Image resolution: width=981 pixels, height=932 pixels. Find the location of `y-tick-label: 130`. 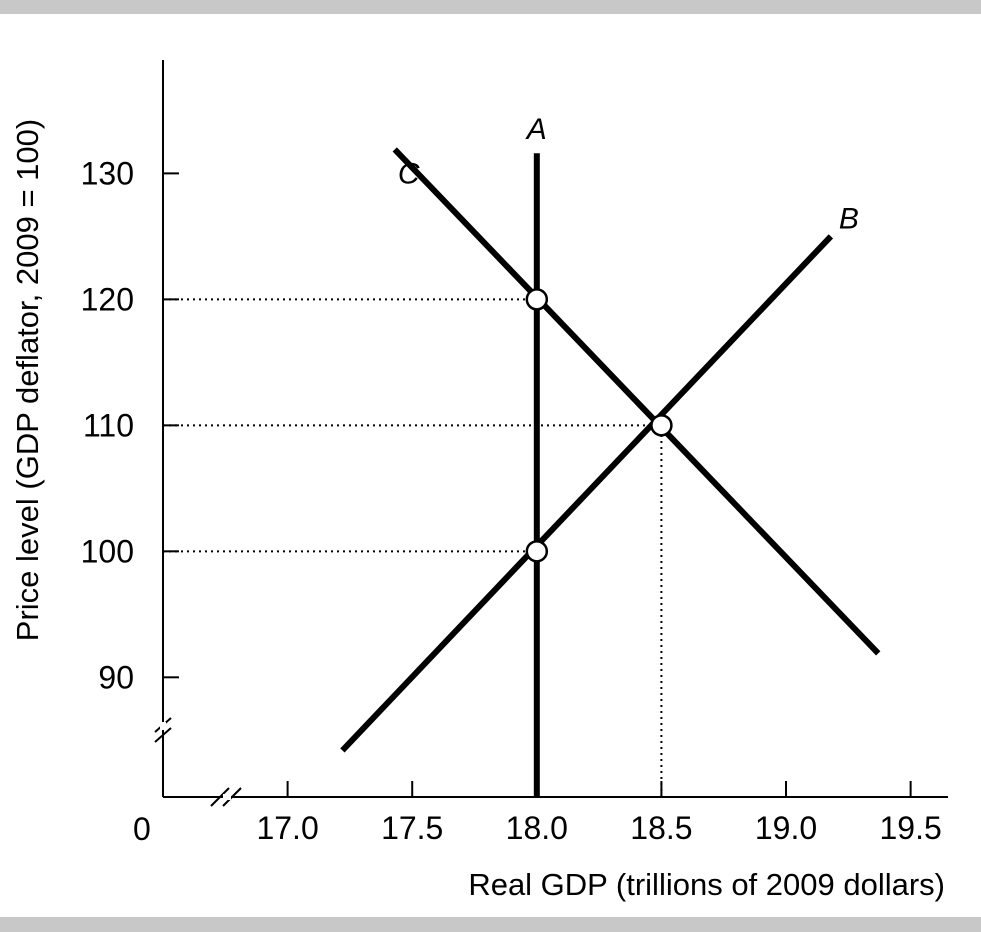

y-tick-label: 130 is located at coordinates (107, 173).